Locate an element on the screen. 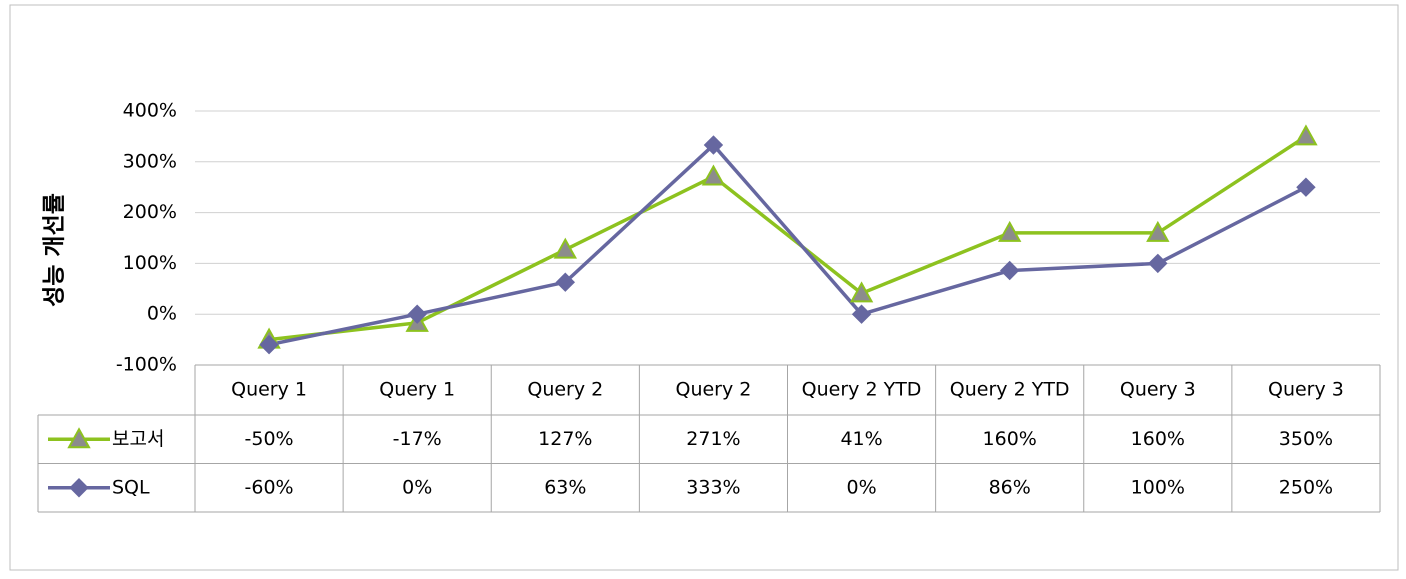 The height and width of the screenshot is (579, 1406). table-value: -50% is located at coordinates (269, 439).